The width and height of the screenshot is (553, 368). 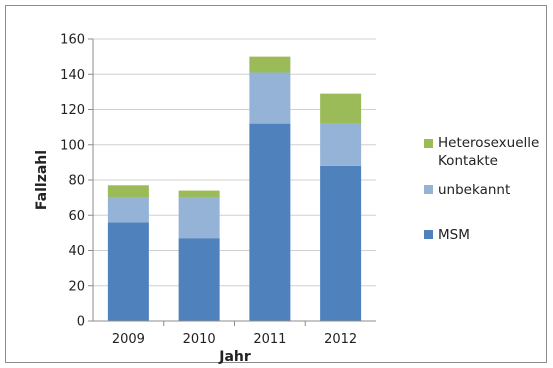 I want to click on x-axis-title: Jahr, so click(x=234, y=357).